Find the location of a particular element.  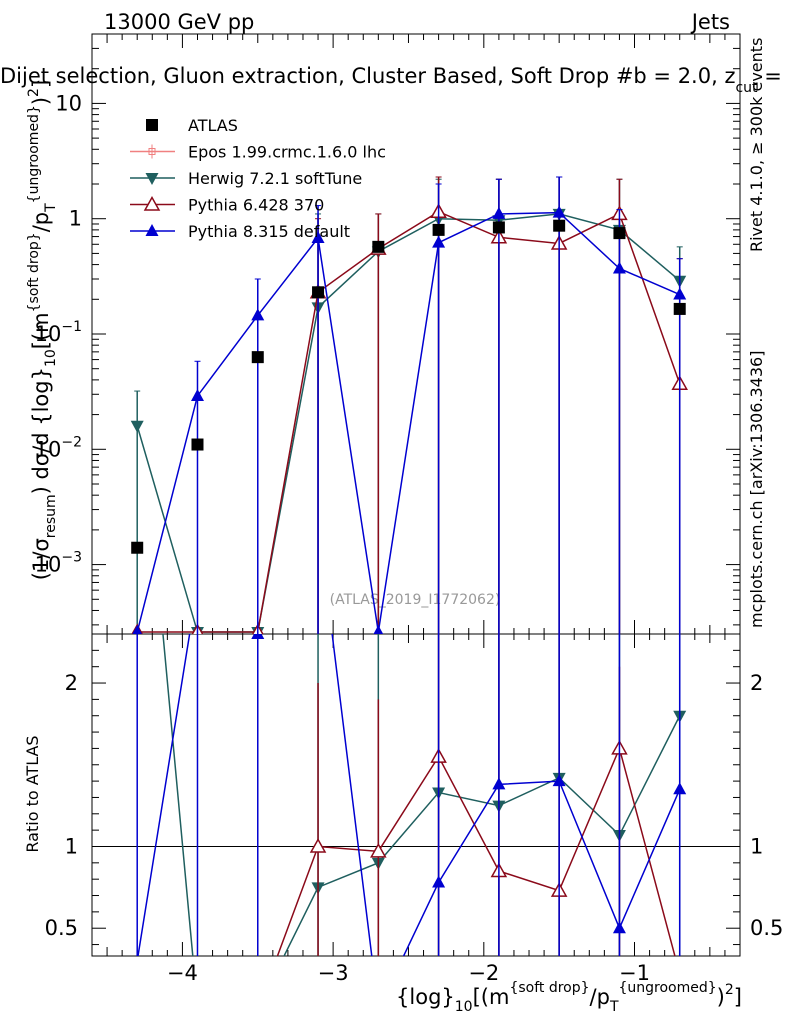

chart-title-tail: = is located at coordinates (770, 76).